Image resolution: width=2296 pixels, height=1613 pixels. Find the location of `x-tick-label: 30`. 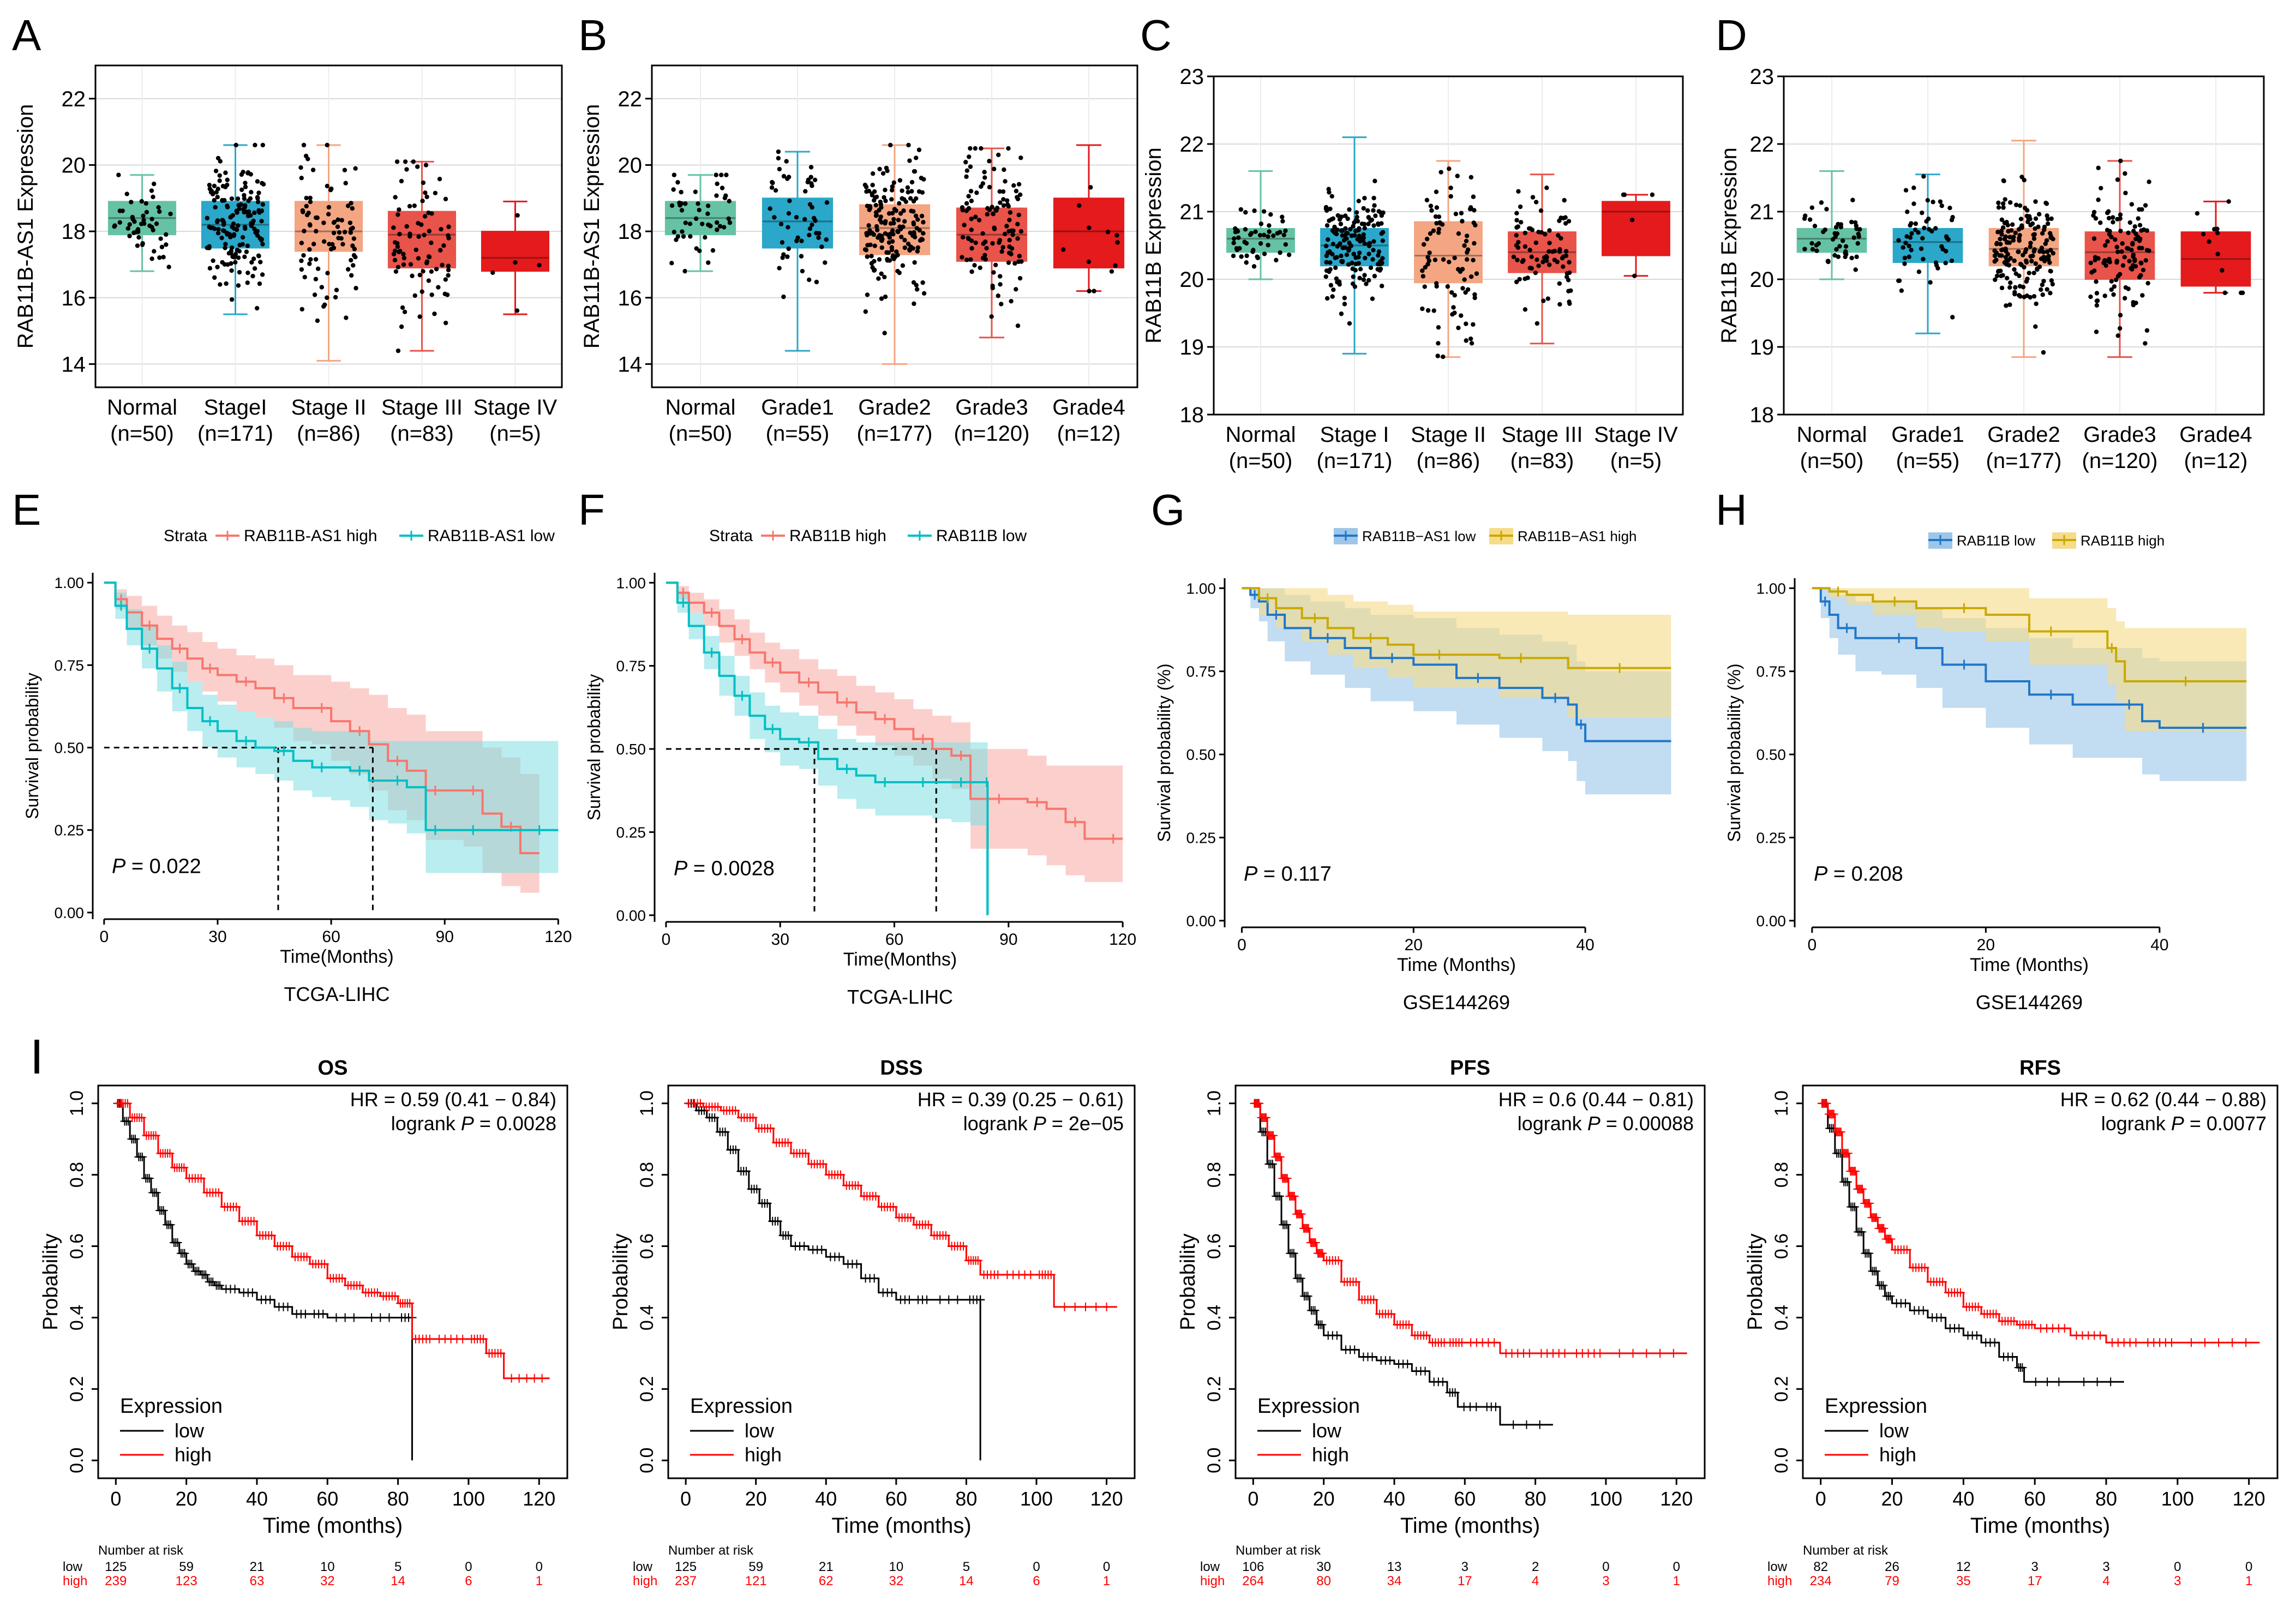

x-tick-label: 30 is located at coordinates (217, 937).